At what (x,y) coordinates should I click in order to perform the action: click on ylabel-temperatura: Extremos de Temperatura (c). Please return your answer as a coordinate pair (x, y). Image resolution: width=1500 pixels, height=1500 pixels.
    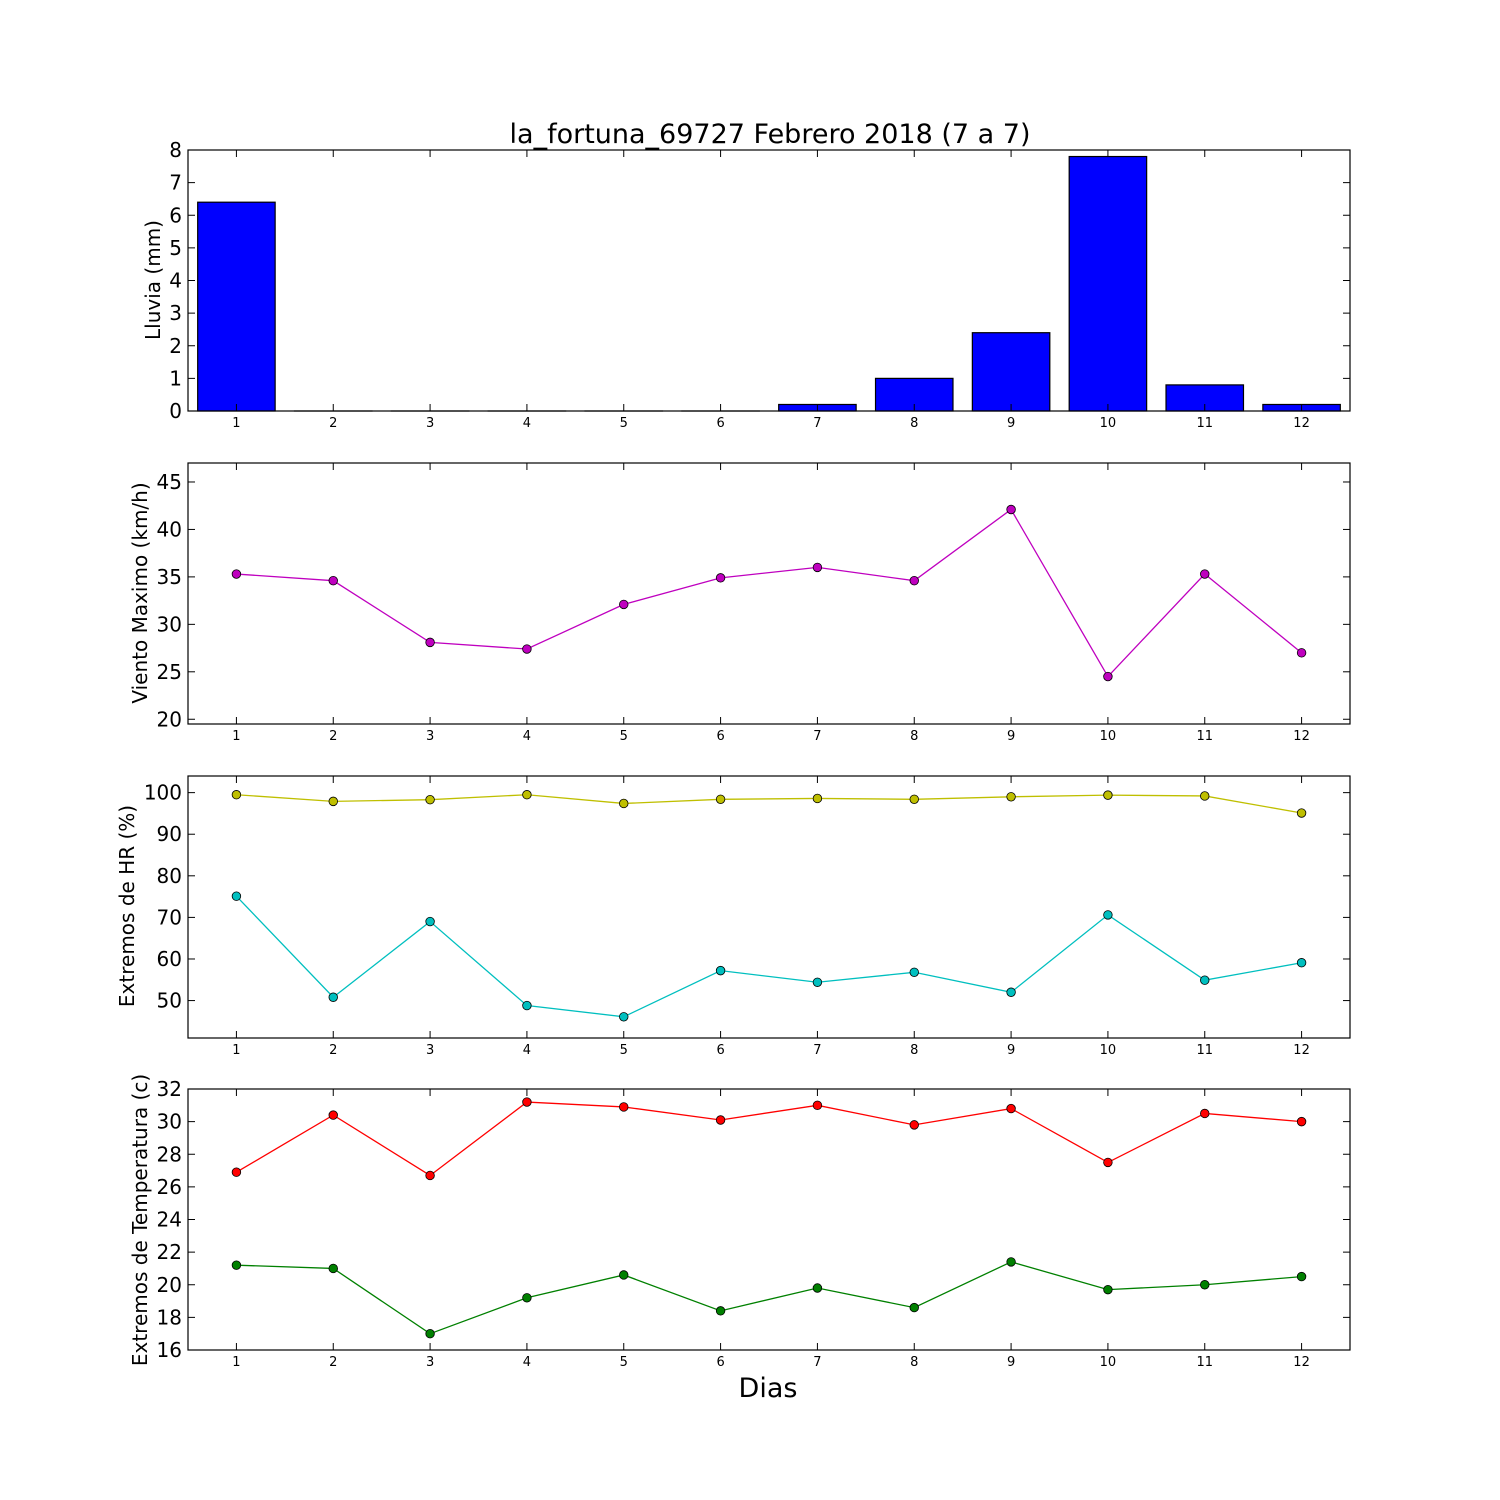
    Looking at the image, I should click on (140, 1220).